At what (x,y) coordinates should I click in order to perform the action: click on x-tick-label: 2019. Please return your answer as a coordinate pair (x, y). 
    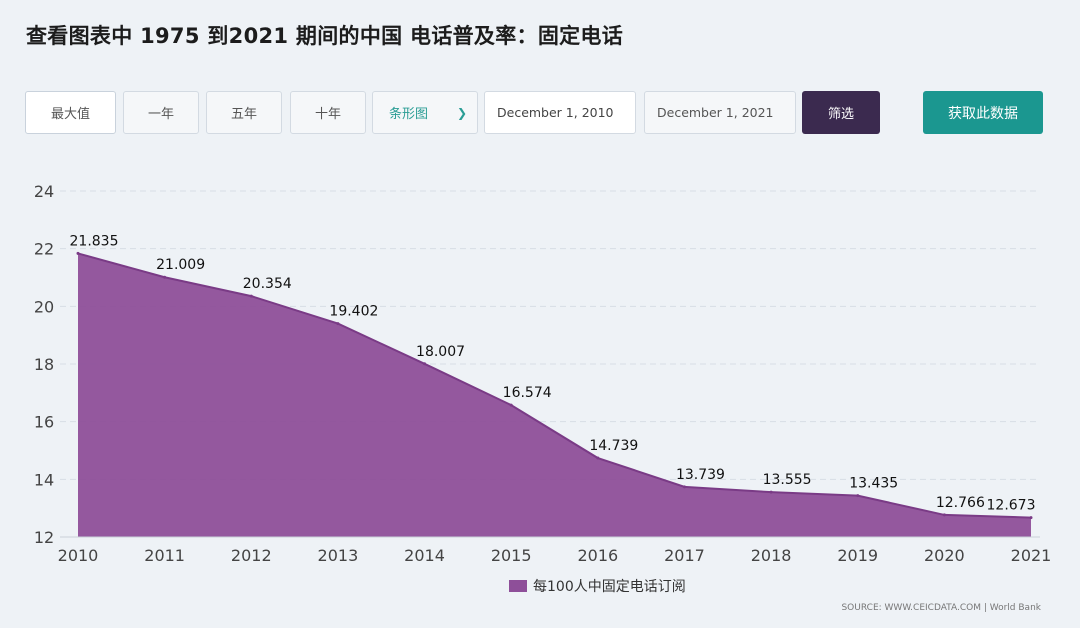
    Looking at the image, I should click on (857, 555).